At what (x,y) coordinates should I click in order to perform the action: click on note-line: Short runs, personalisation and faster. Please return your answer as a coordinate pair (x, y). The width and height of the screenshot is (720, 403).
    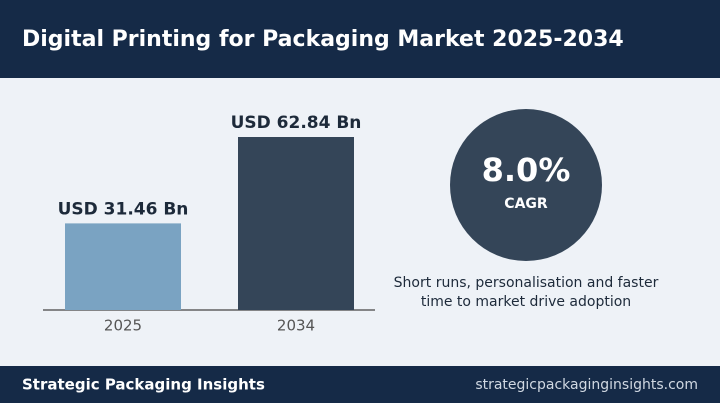
    Looking at the image, I should click on (526, 283).